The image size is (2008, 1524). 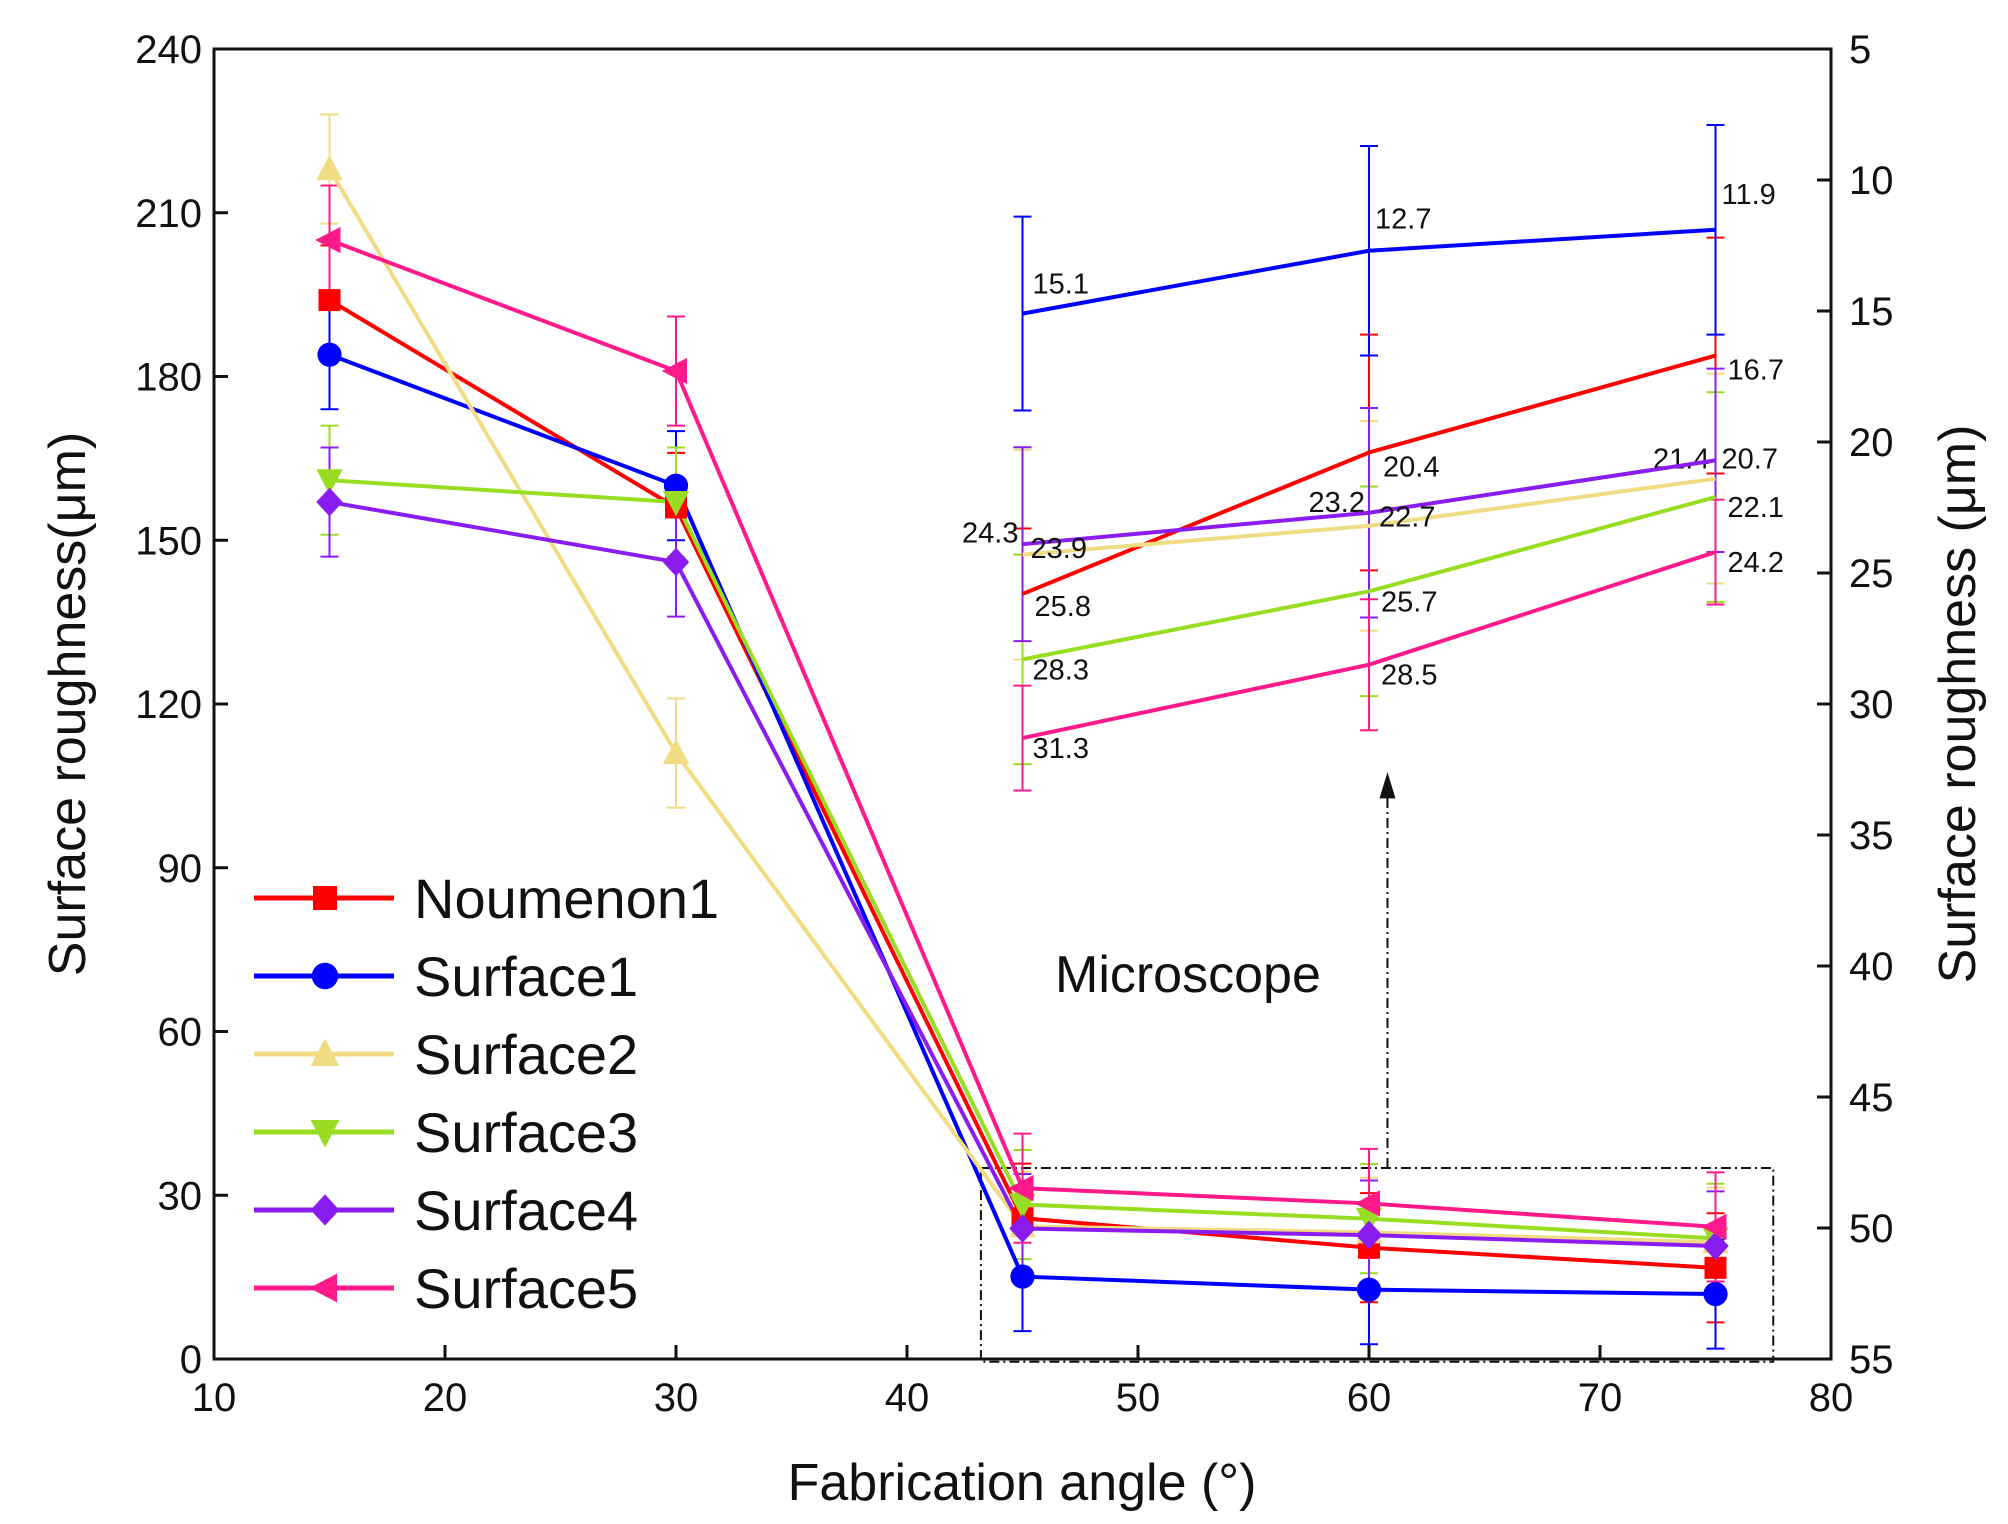 What do you see at coordinates (1871, 1229) in the screenshot?
I see `y-right-tick-label: 50` at bounding box center [1871, 1229].